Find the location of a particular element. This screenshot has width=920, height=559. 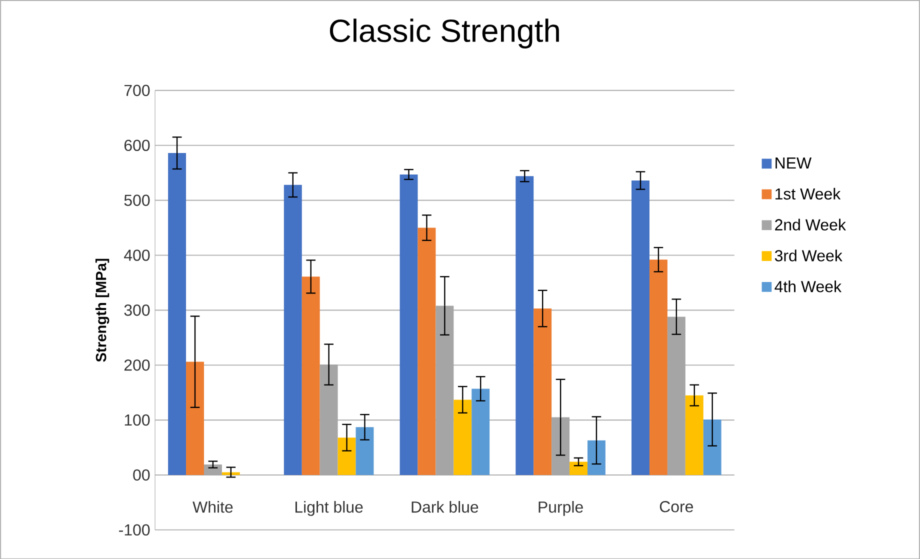

legend-label: 3rd Week is located at coordinates (808, 255).